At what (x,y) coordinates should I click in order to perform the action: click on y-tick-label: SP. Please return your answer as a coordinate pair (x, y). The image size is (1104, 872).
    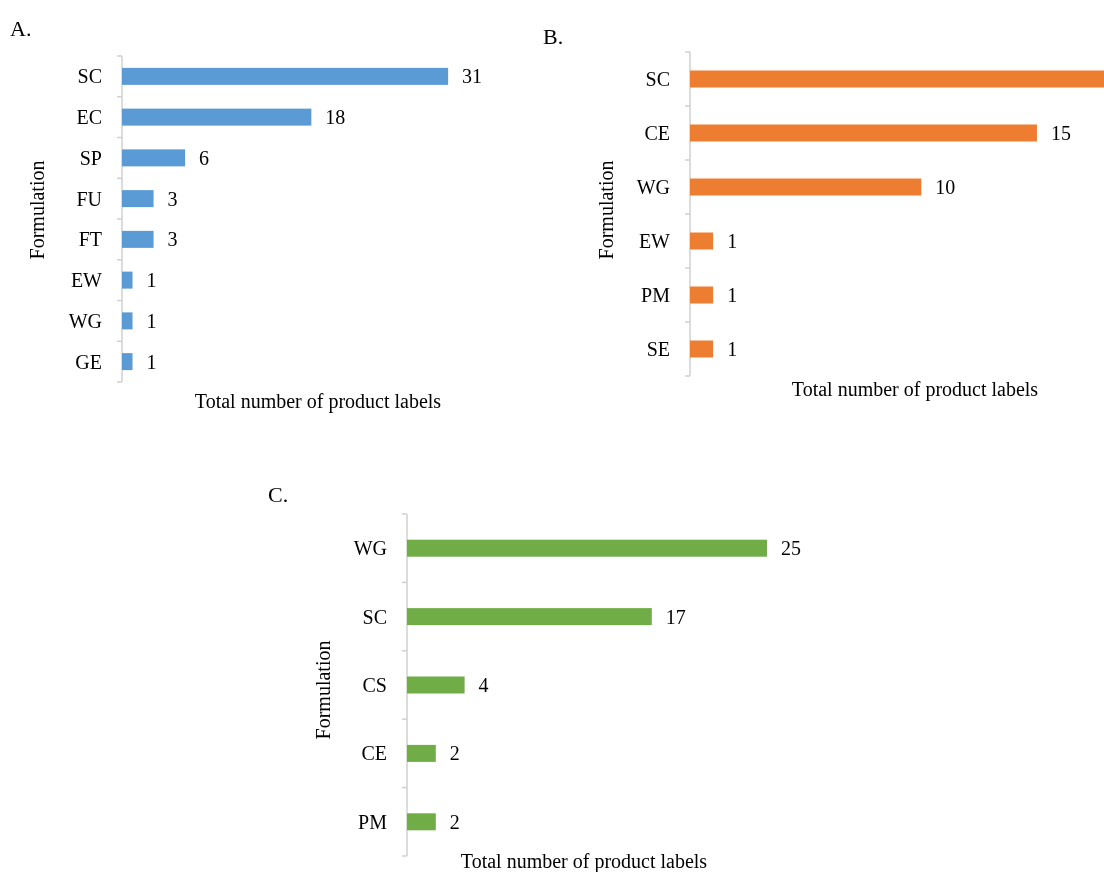
    Looking at the image, I should click on (90, 157).